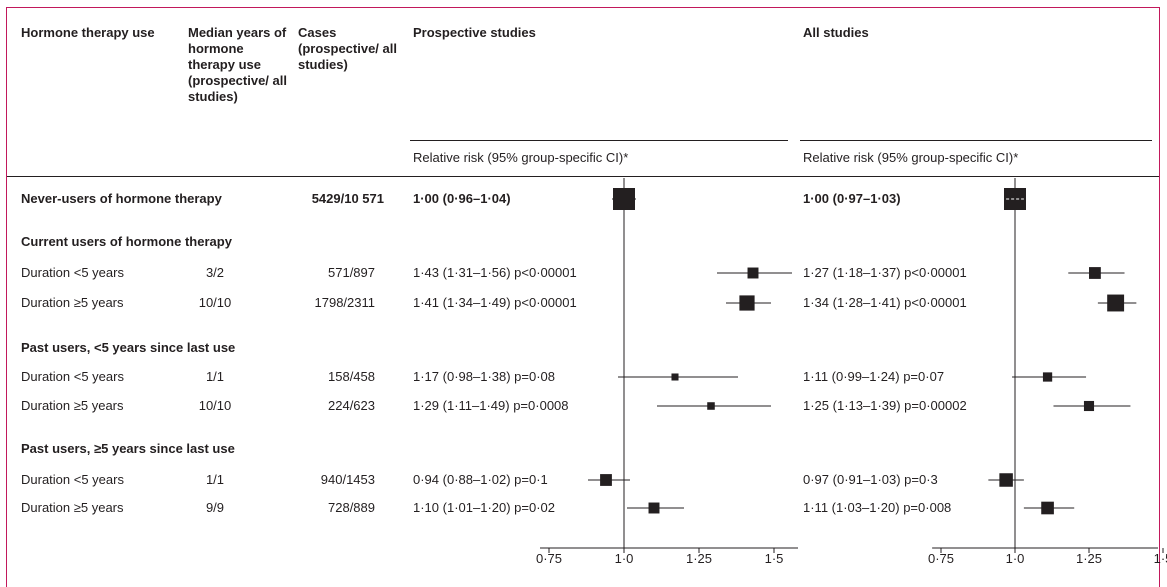  Describe the element at coordinates (128, 347) in the screenshot. I see `section-past-users-lt5: Past users, <5 years since last use` at that location.